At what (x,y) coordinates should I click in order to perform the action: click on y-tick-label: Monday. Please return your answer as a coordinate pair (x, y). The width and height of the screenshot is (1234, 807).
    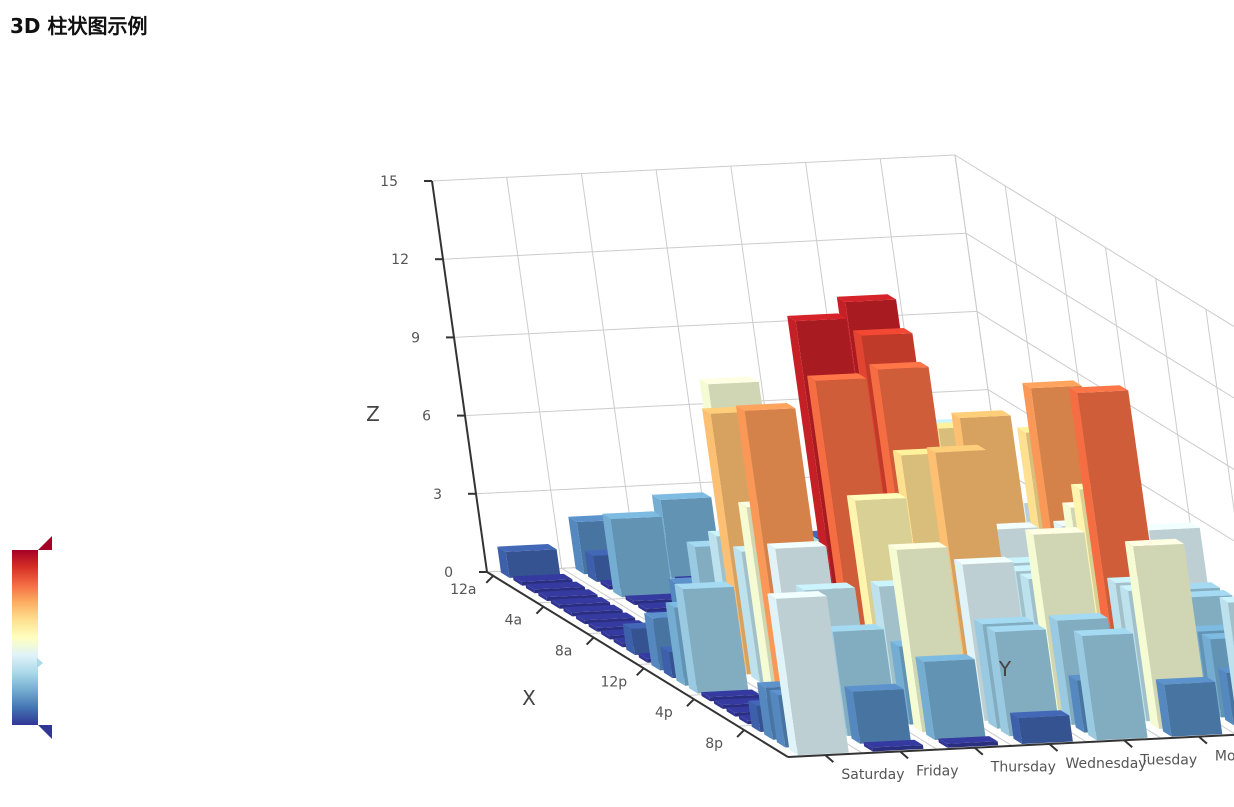
    Looking at the image, I should click on (1224, 757).